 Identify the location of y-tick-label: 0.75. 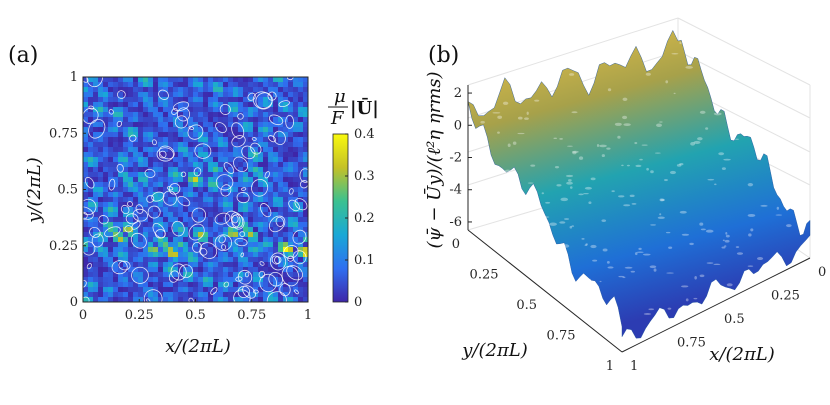
(63, 133).